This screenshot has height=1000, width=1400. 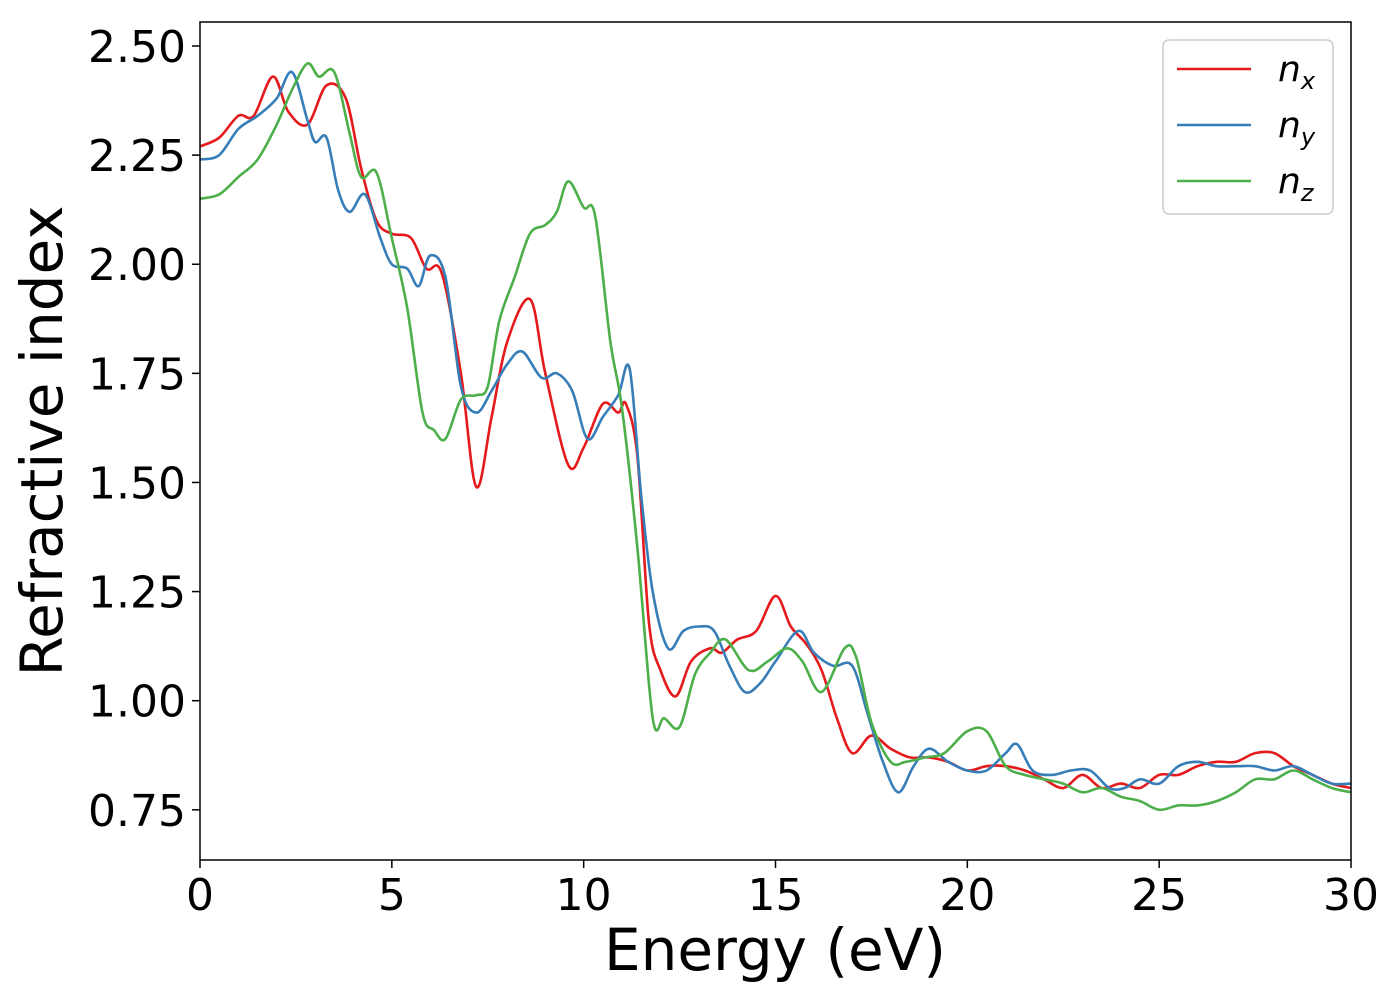 What do you see at coordinates (775, 950) in the screenshot?
I see `x-axis-label: Energy (eV)` at bounding box center [775, 950].